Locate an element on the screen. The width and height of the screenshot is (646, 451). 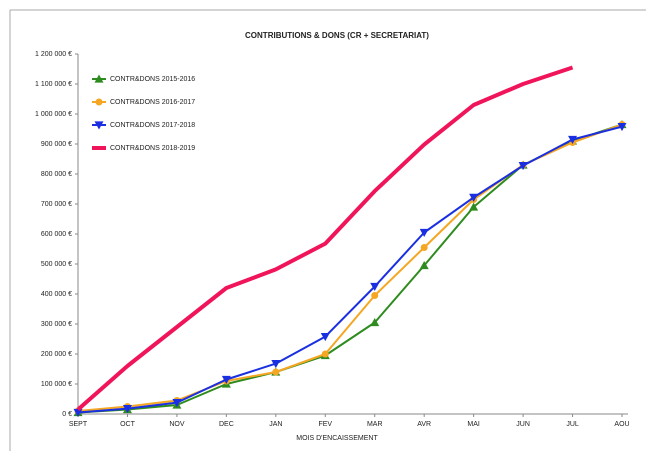
y-tick-label: 1 000 000 € is located at coordinates (53, 114).